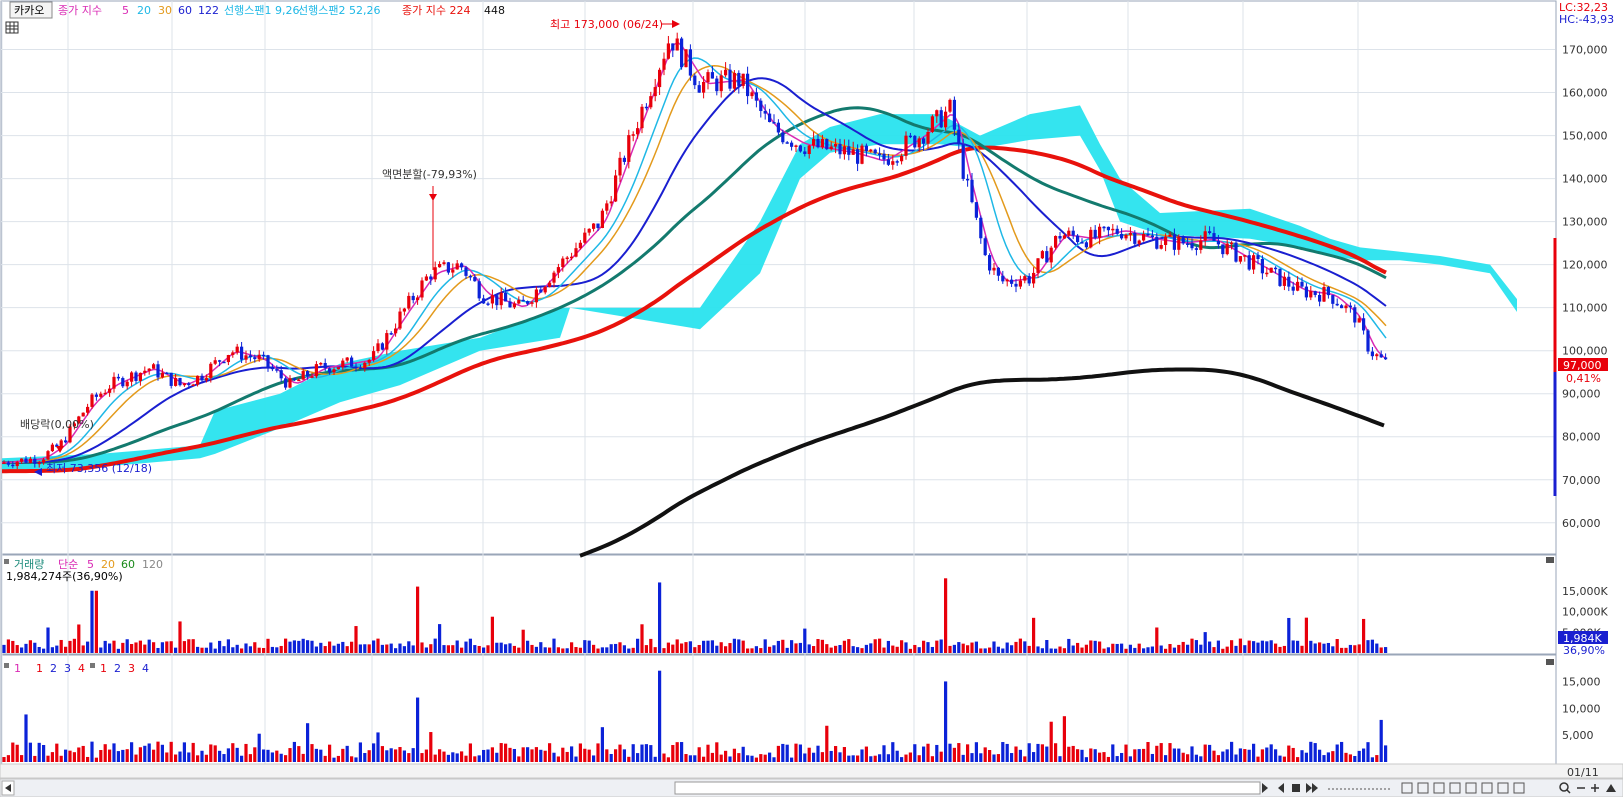 The height and width of the screenshot is (797, 1623). Describe the element at coordinates (6, 665) in the screenshot. I see `lower-panel-marker` at that location.